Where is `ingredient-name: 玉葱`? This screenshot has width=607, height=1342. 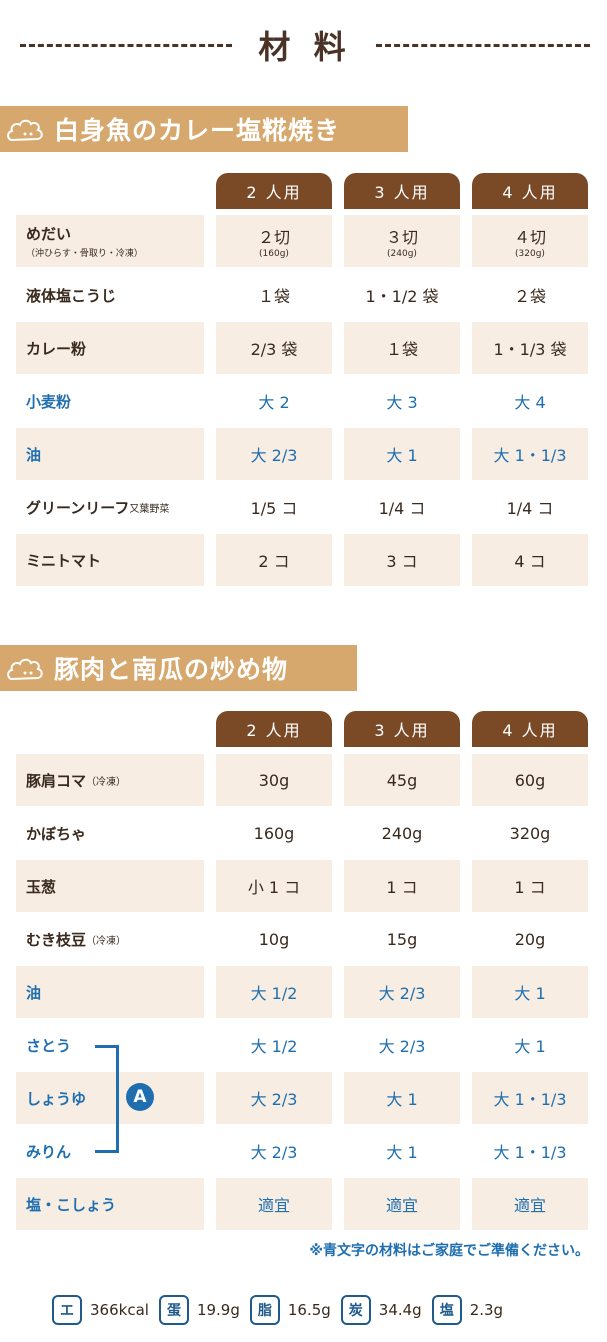
ingredient-name: 玉葱 is located at coordinates (110, 886).